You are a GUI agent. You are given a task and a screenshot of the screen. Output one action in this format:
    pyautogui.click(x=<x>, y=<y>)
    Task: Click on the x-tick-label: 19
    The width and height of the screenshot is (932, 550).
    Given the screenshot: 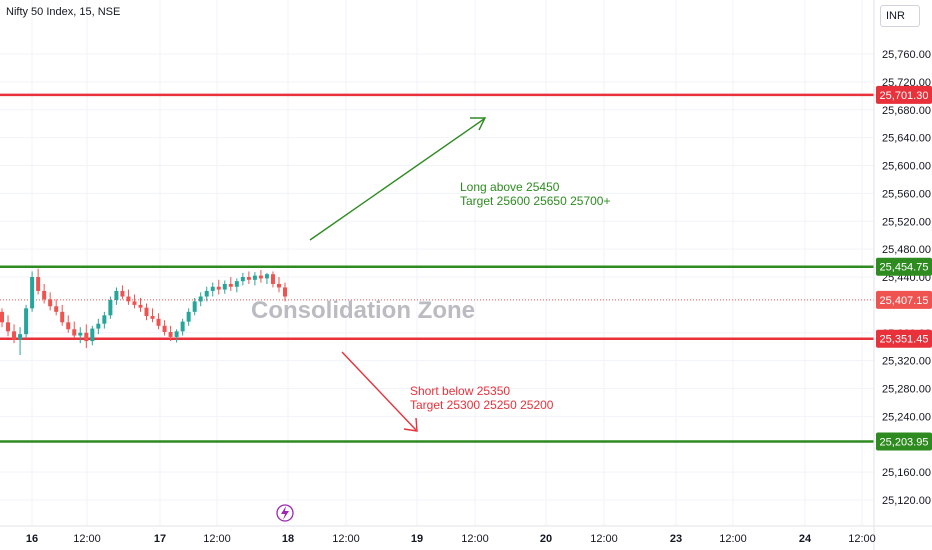 What is the action you would take?
    pyautogui.click(x=417, y=539)
    